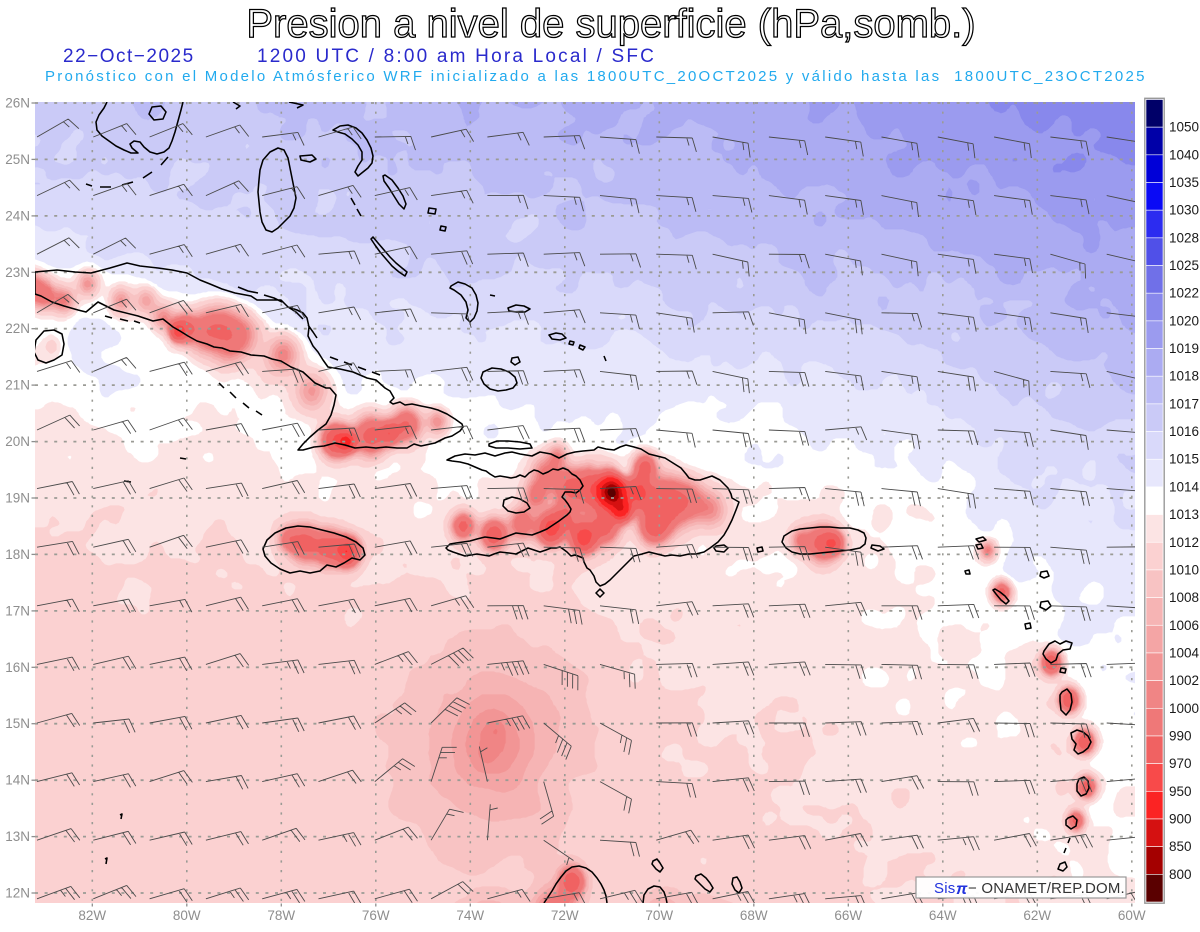 The width and height of the screenshot is (1200, 932). What do you see at coordinates (1184, 708) in the screenshot?
I see `svg-text: 1000` at bounding box center [1184, 708].